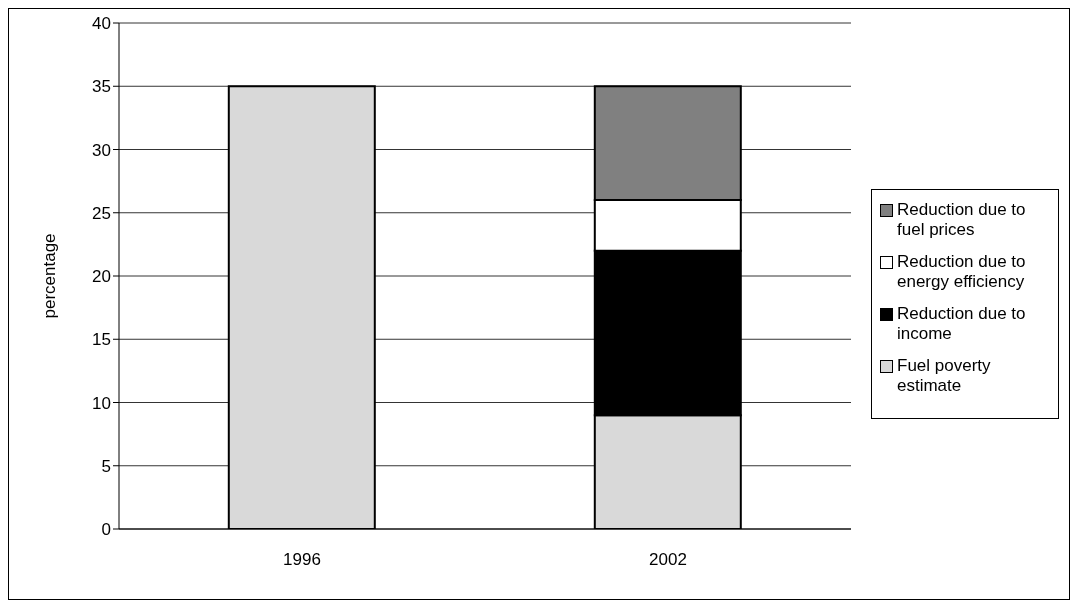 This screenshot has height=610, width=1080. I want to click on y-tick-label: 20, so click(101, 277).